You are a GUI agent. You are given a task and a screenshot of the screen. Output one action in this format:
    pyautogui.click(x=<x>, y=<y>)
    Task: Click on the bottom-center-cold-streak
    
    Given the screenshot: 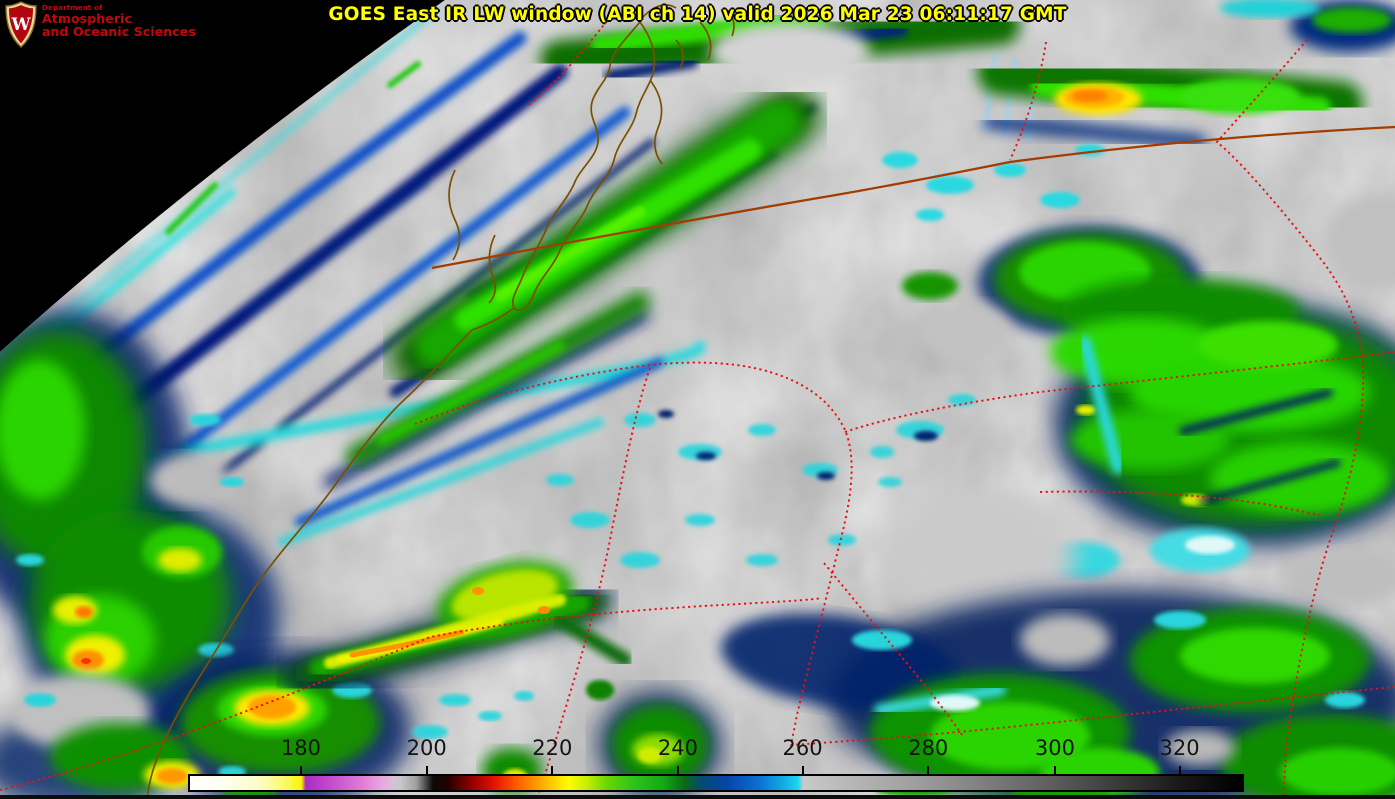 What is the action you would take?
    pyautogui.click(x=502, y=680)
    